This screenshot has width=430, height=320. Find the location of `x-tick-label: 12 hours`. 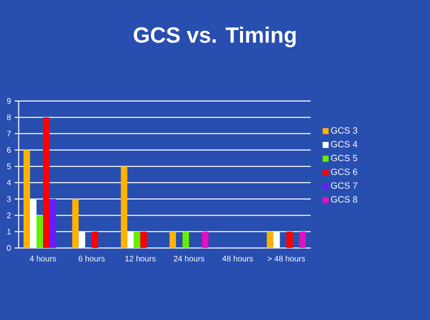

x-tick-label: 12 hours is located at coordinates (140, 259).